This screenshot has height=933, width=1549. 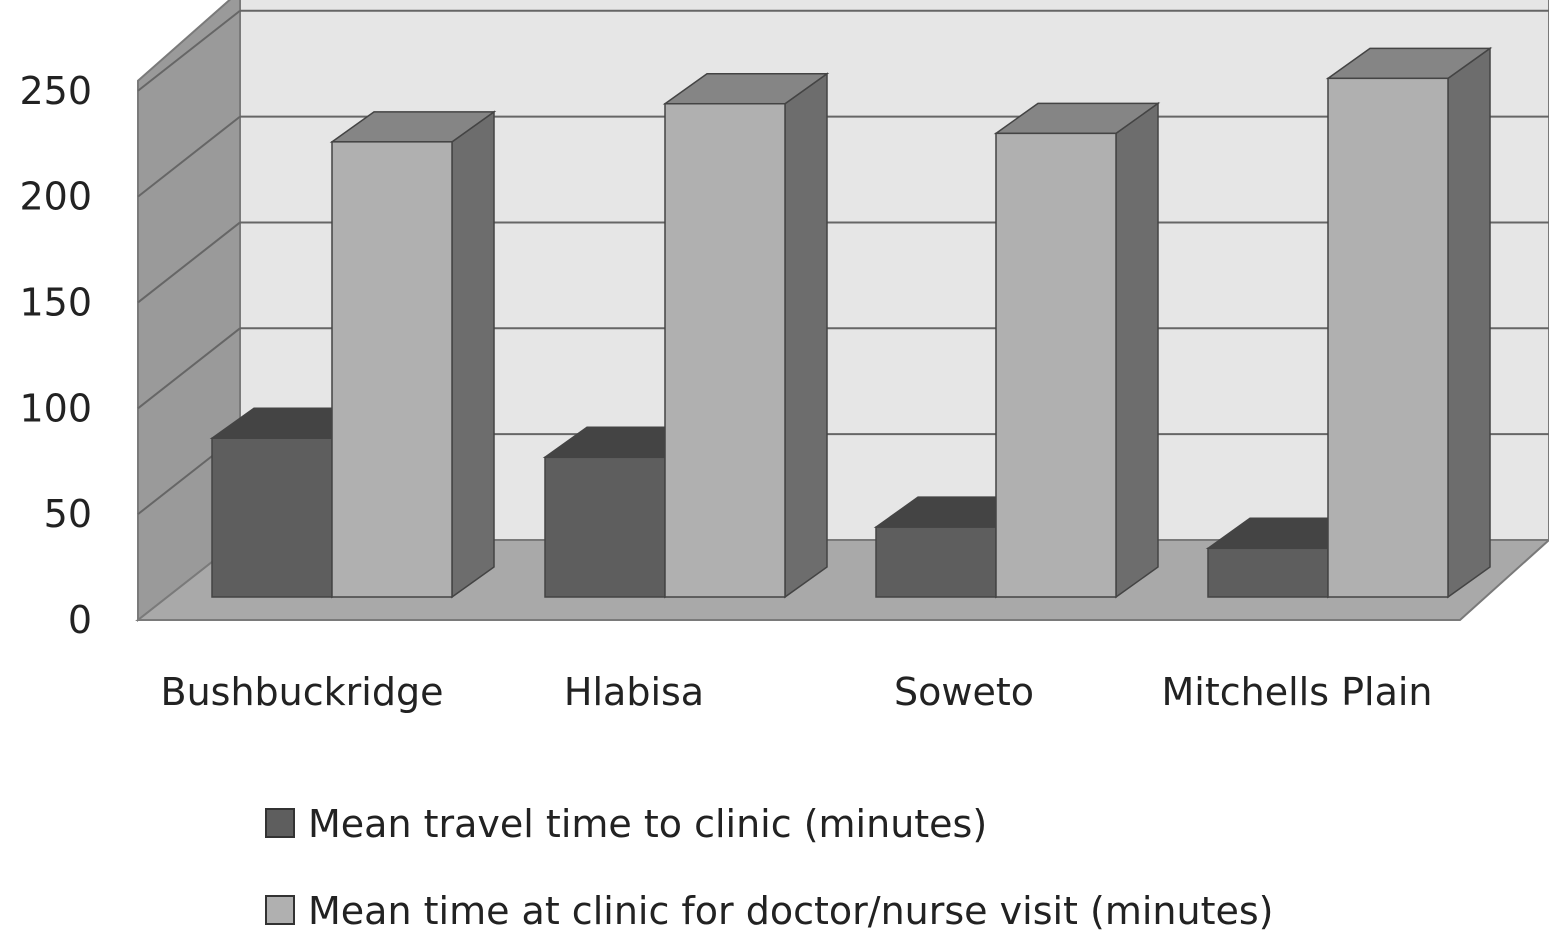 What do you see at coordinates (647, 824) in the screenshot?
I see `legend-label: Mean travel time to clinic (minutes)` at bounding box center [647, 824].